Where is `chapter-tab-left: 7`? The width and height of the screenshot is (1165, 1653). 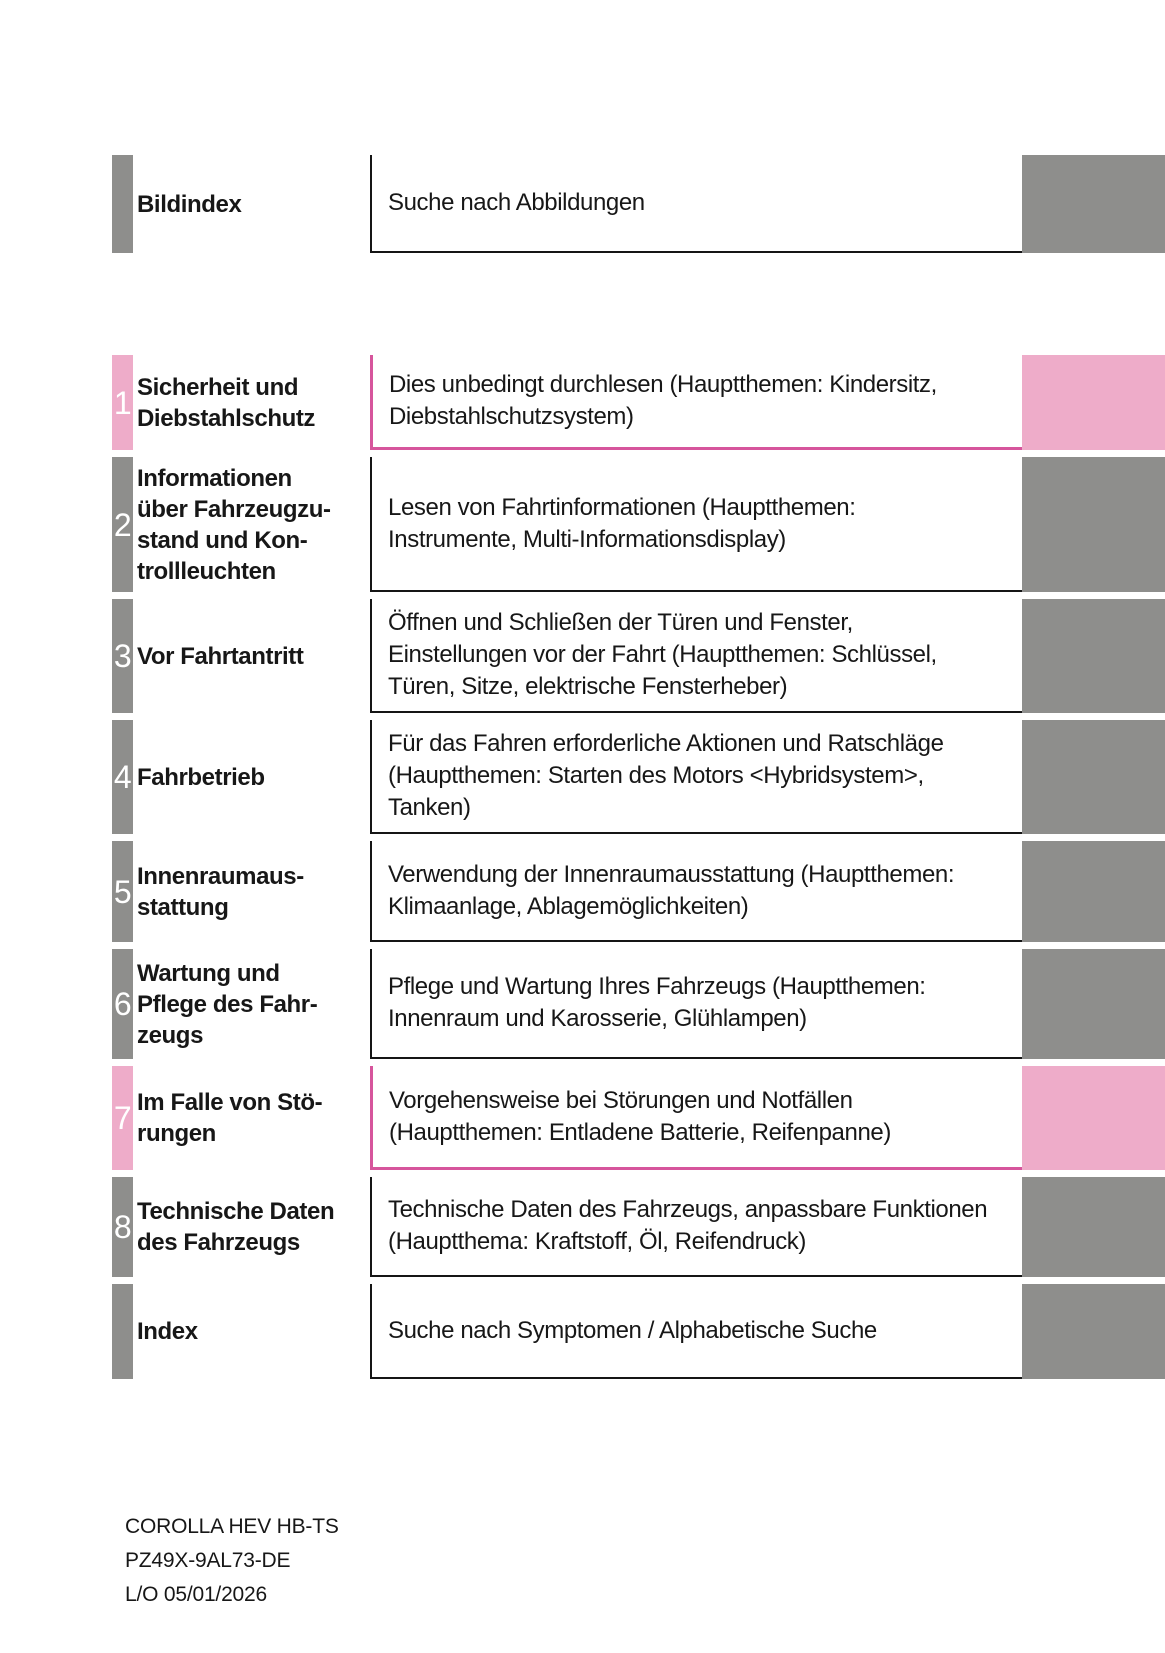 chapter-tab-left: 7 is located at coordinates (122, 1118).